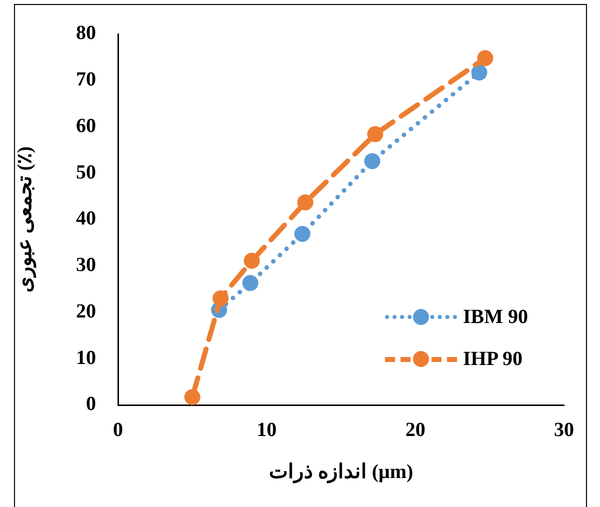 The width and height of the screenshot is (600, 507). I want to click on y-tick-label: 10, so click(86, 357).